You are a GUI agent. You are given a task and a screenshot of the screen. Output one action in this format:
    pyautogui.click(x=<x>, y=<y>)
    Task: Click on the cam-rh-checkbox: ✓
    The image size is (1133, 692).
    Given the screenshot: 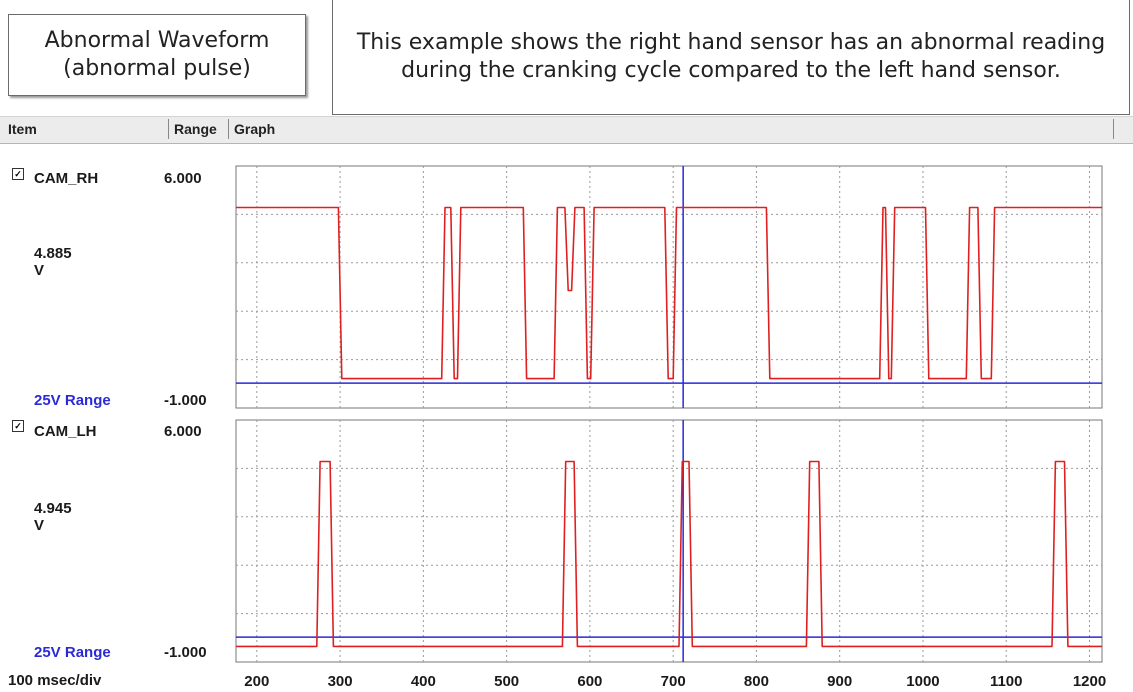 What is the action you would take?
    pyautogui.click(x=18, y=174)
    